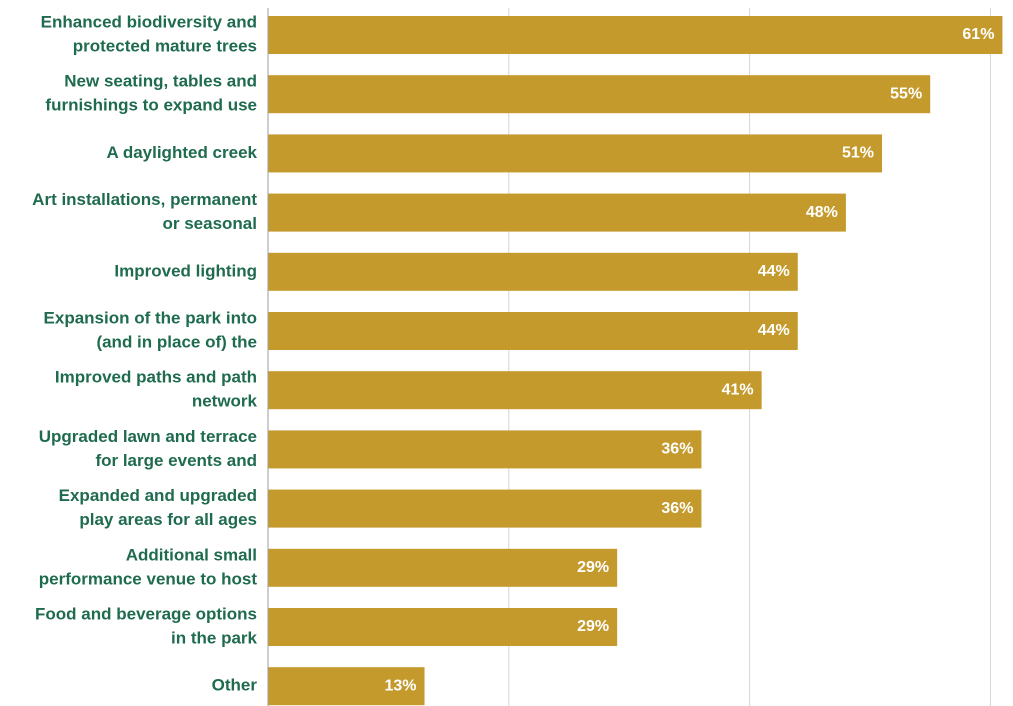 The image size is (1013, 706). Describe the element at coordinates (148, 436) in the screenshot. I see `category-label: Upgraded lawn and terrace` at that location.